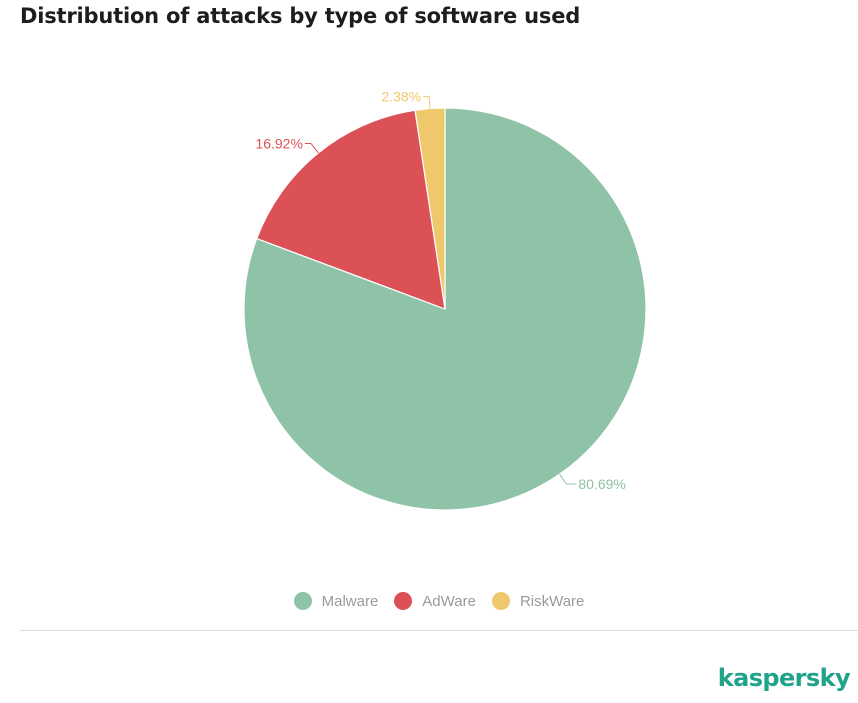 This screenshot has width=858, height=703. What do you see at coordinates (350, 601) in the screenshot?
I see `legend-label-malware: Malware` at bounding box center [350, 601].